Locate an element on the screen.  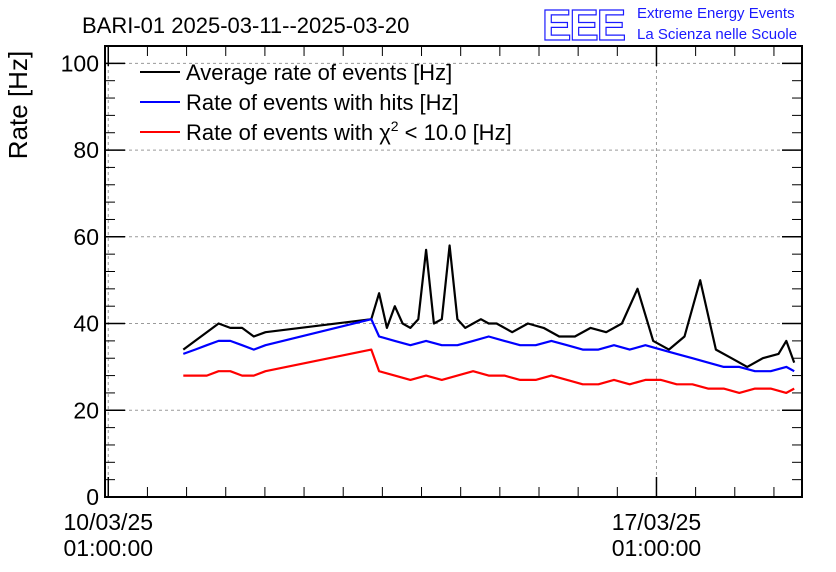
chart-title: BARI-01 2025-03-11--2025-03-20 is located at coordinates (245, 25).